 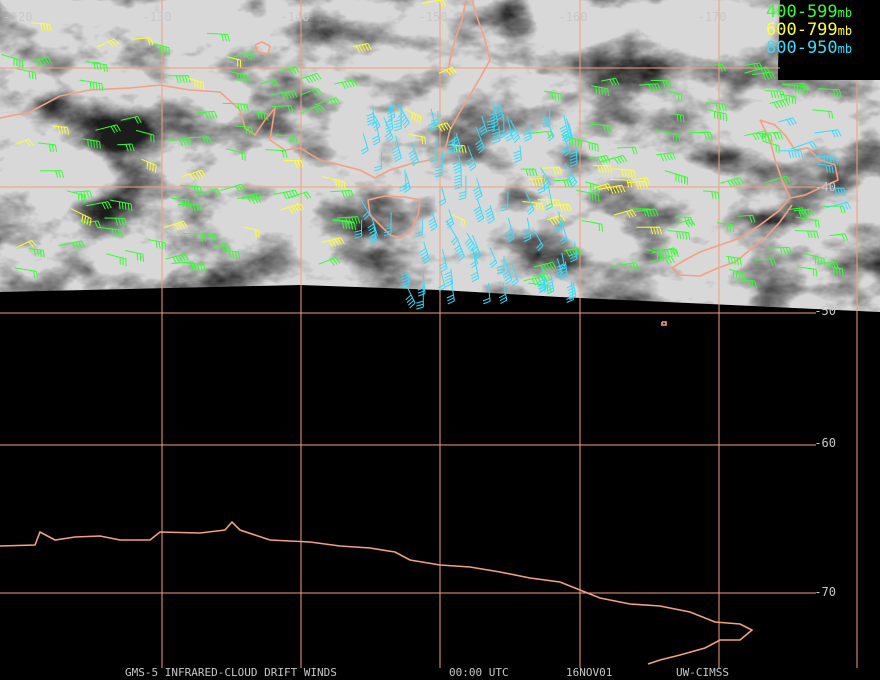 What do you see at coordinates (825, 592) in the screenshot?
I see `lat-label: -70` at bounding box center [825, 592].